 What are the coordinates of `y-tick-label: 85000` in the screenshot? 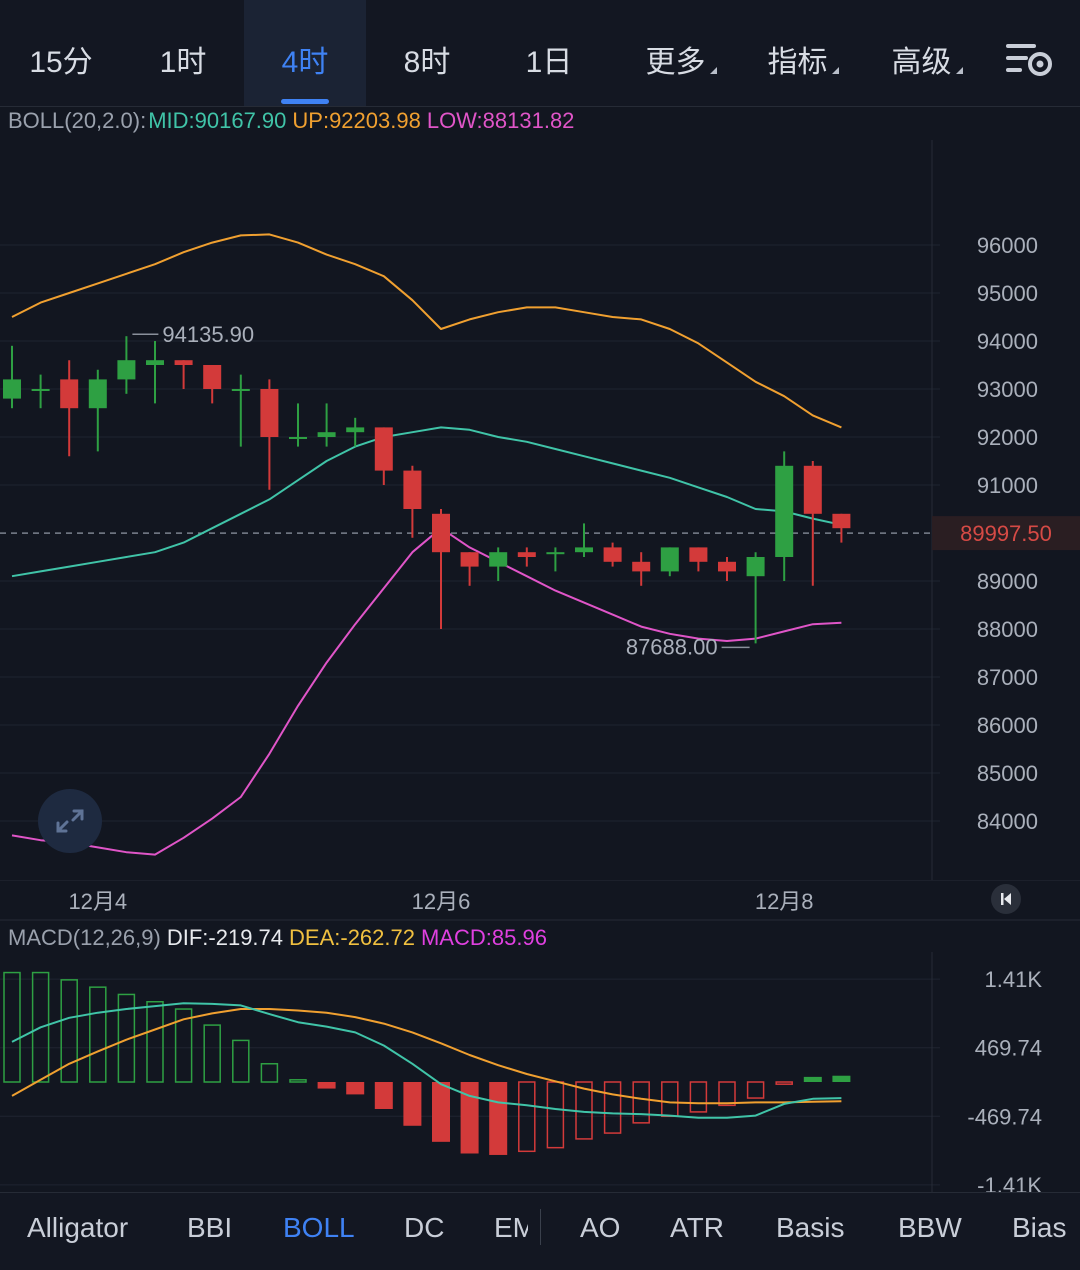 It's located at (1007, 773).